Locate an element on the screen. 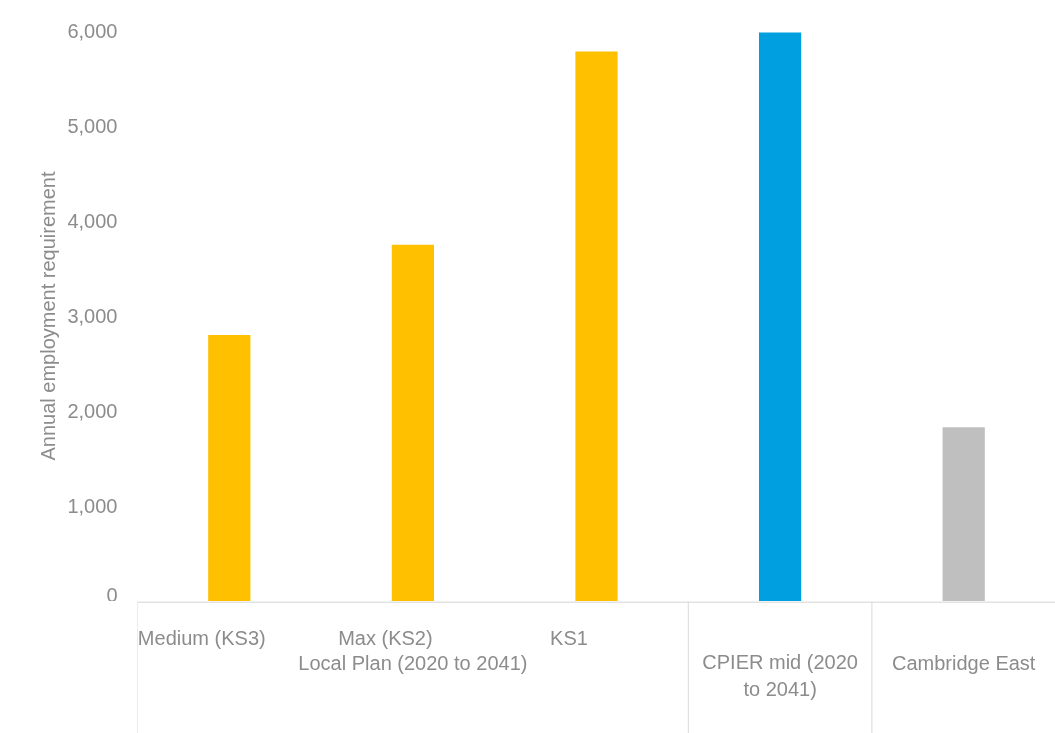 Image resolution: width=1055 pixels, height=733 pixels. x-tick-label: KS1 is located at coordinates (569, 637).